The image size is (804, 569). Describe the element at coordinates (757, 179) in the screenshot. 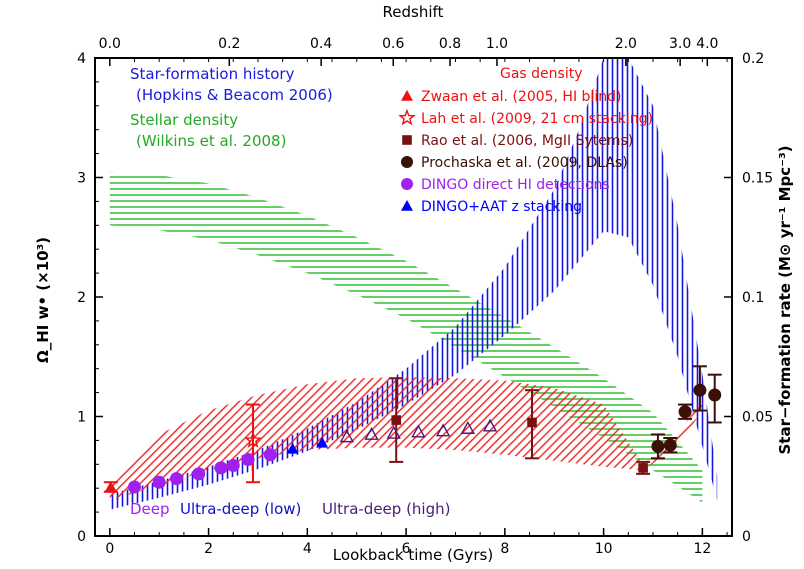

I see `y-right-tick-label: 0.15` at that location.